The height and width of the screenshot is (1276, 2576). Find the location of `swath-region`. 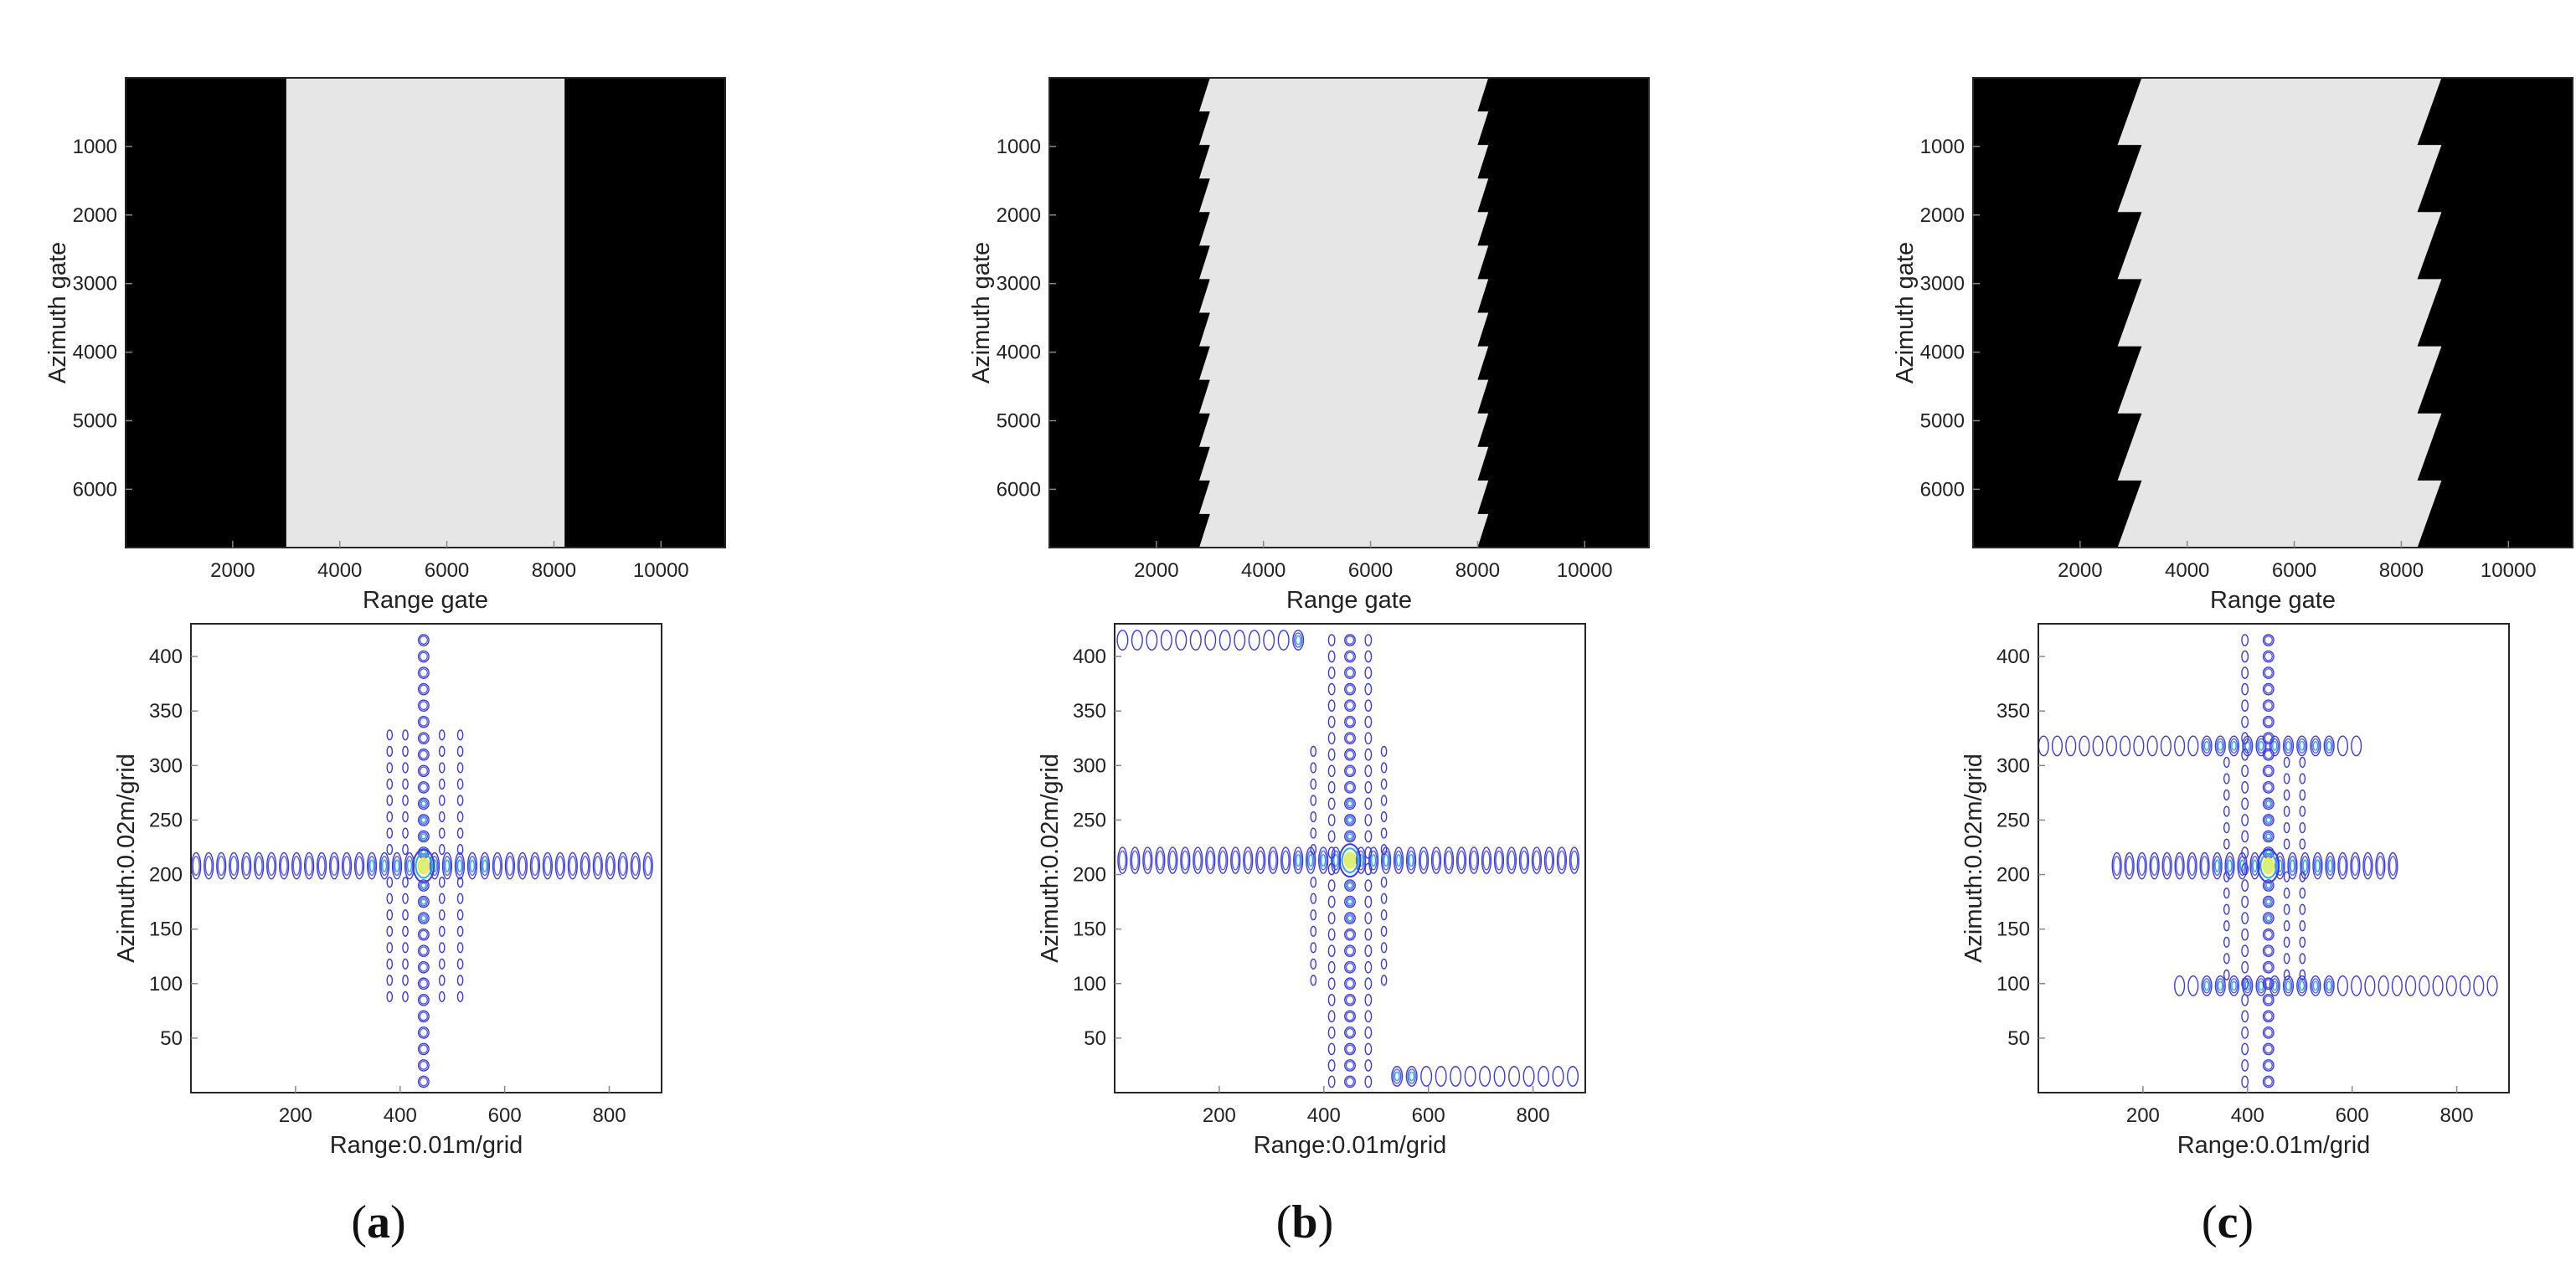

swath-region is located at coordinates (425, 313).